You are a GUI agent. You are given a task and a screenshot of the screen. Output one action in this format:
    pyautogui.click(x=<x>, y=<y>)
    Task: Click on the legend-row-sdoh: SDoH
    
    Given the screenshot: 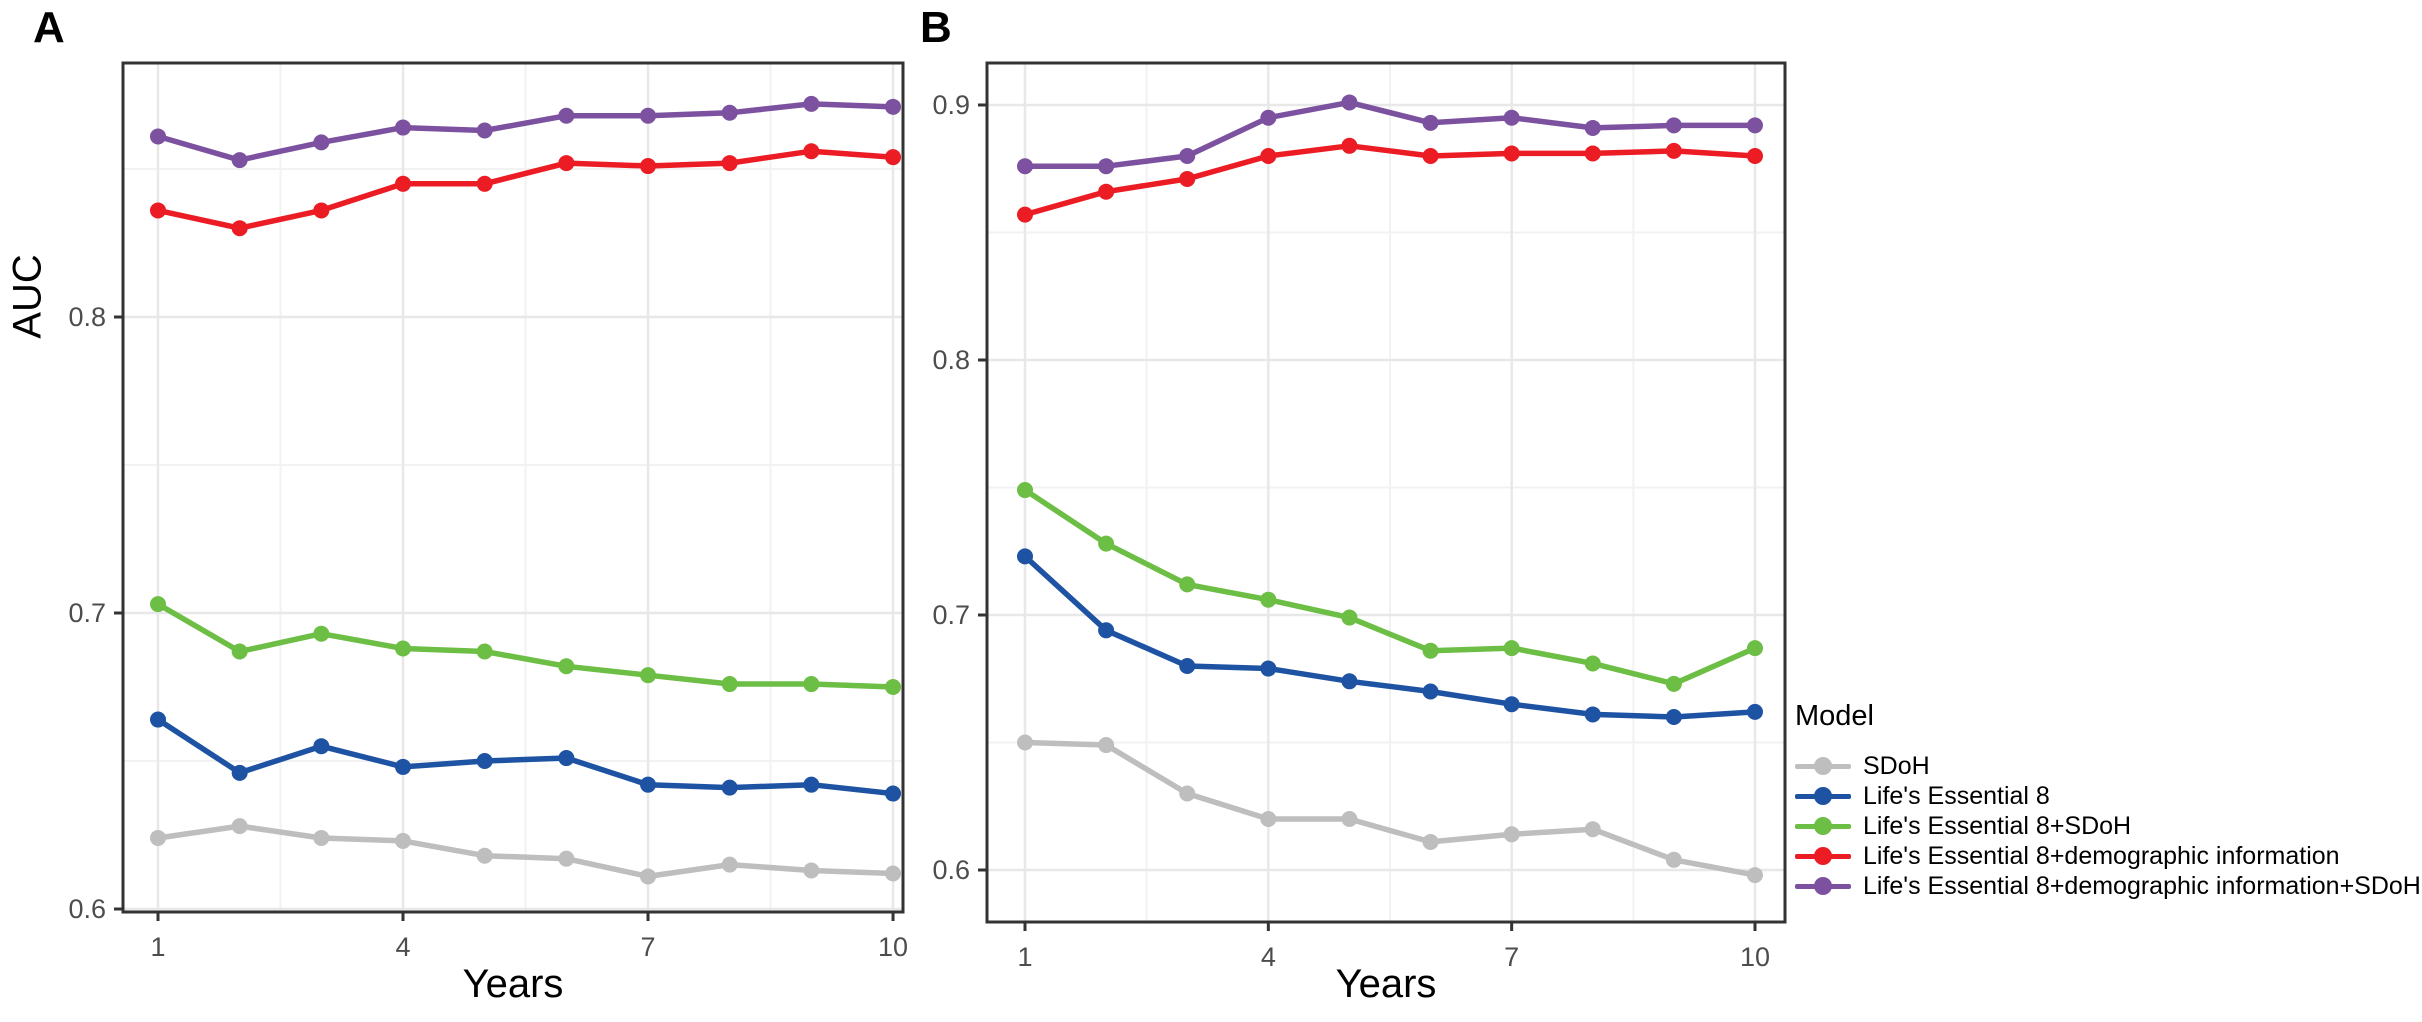 What is the action you would take?
    pyautogui.click(x=2105, y=766)
    